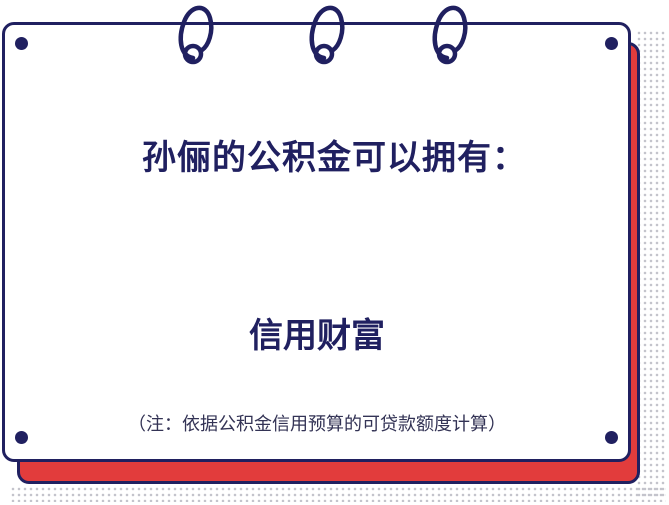 The image size is (669, 505). Describe the element at coordinates (338, 494) in the screenshot. I see `dot-pattern-bottom` at that location.